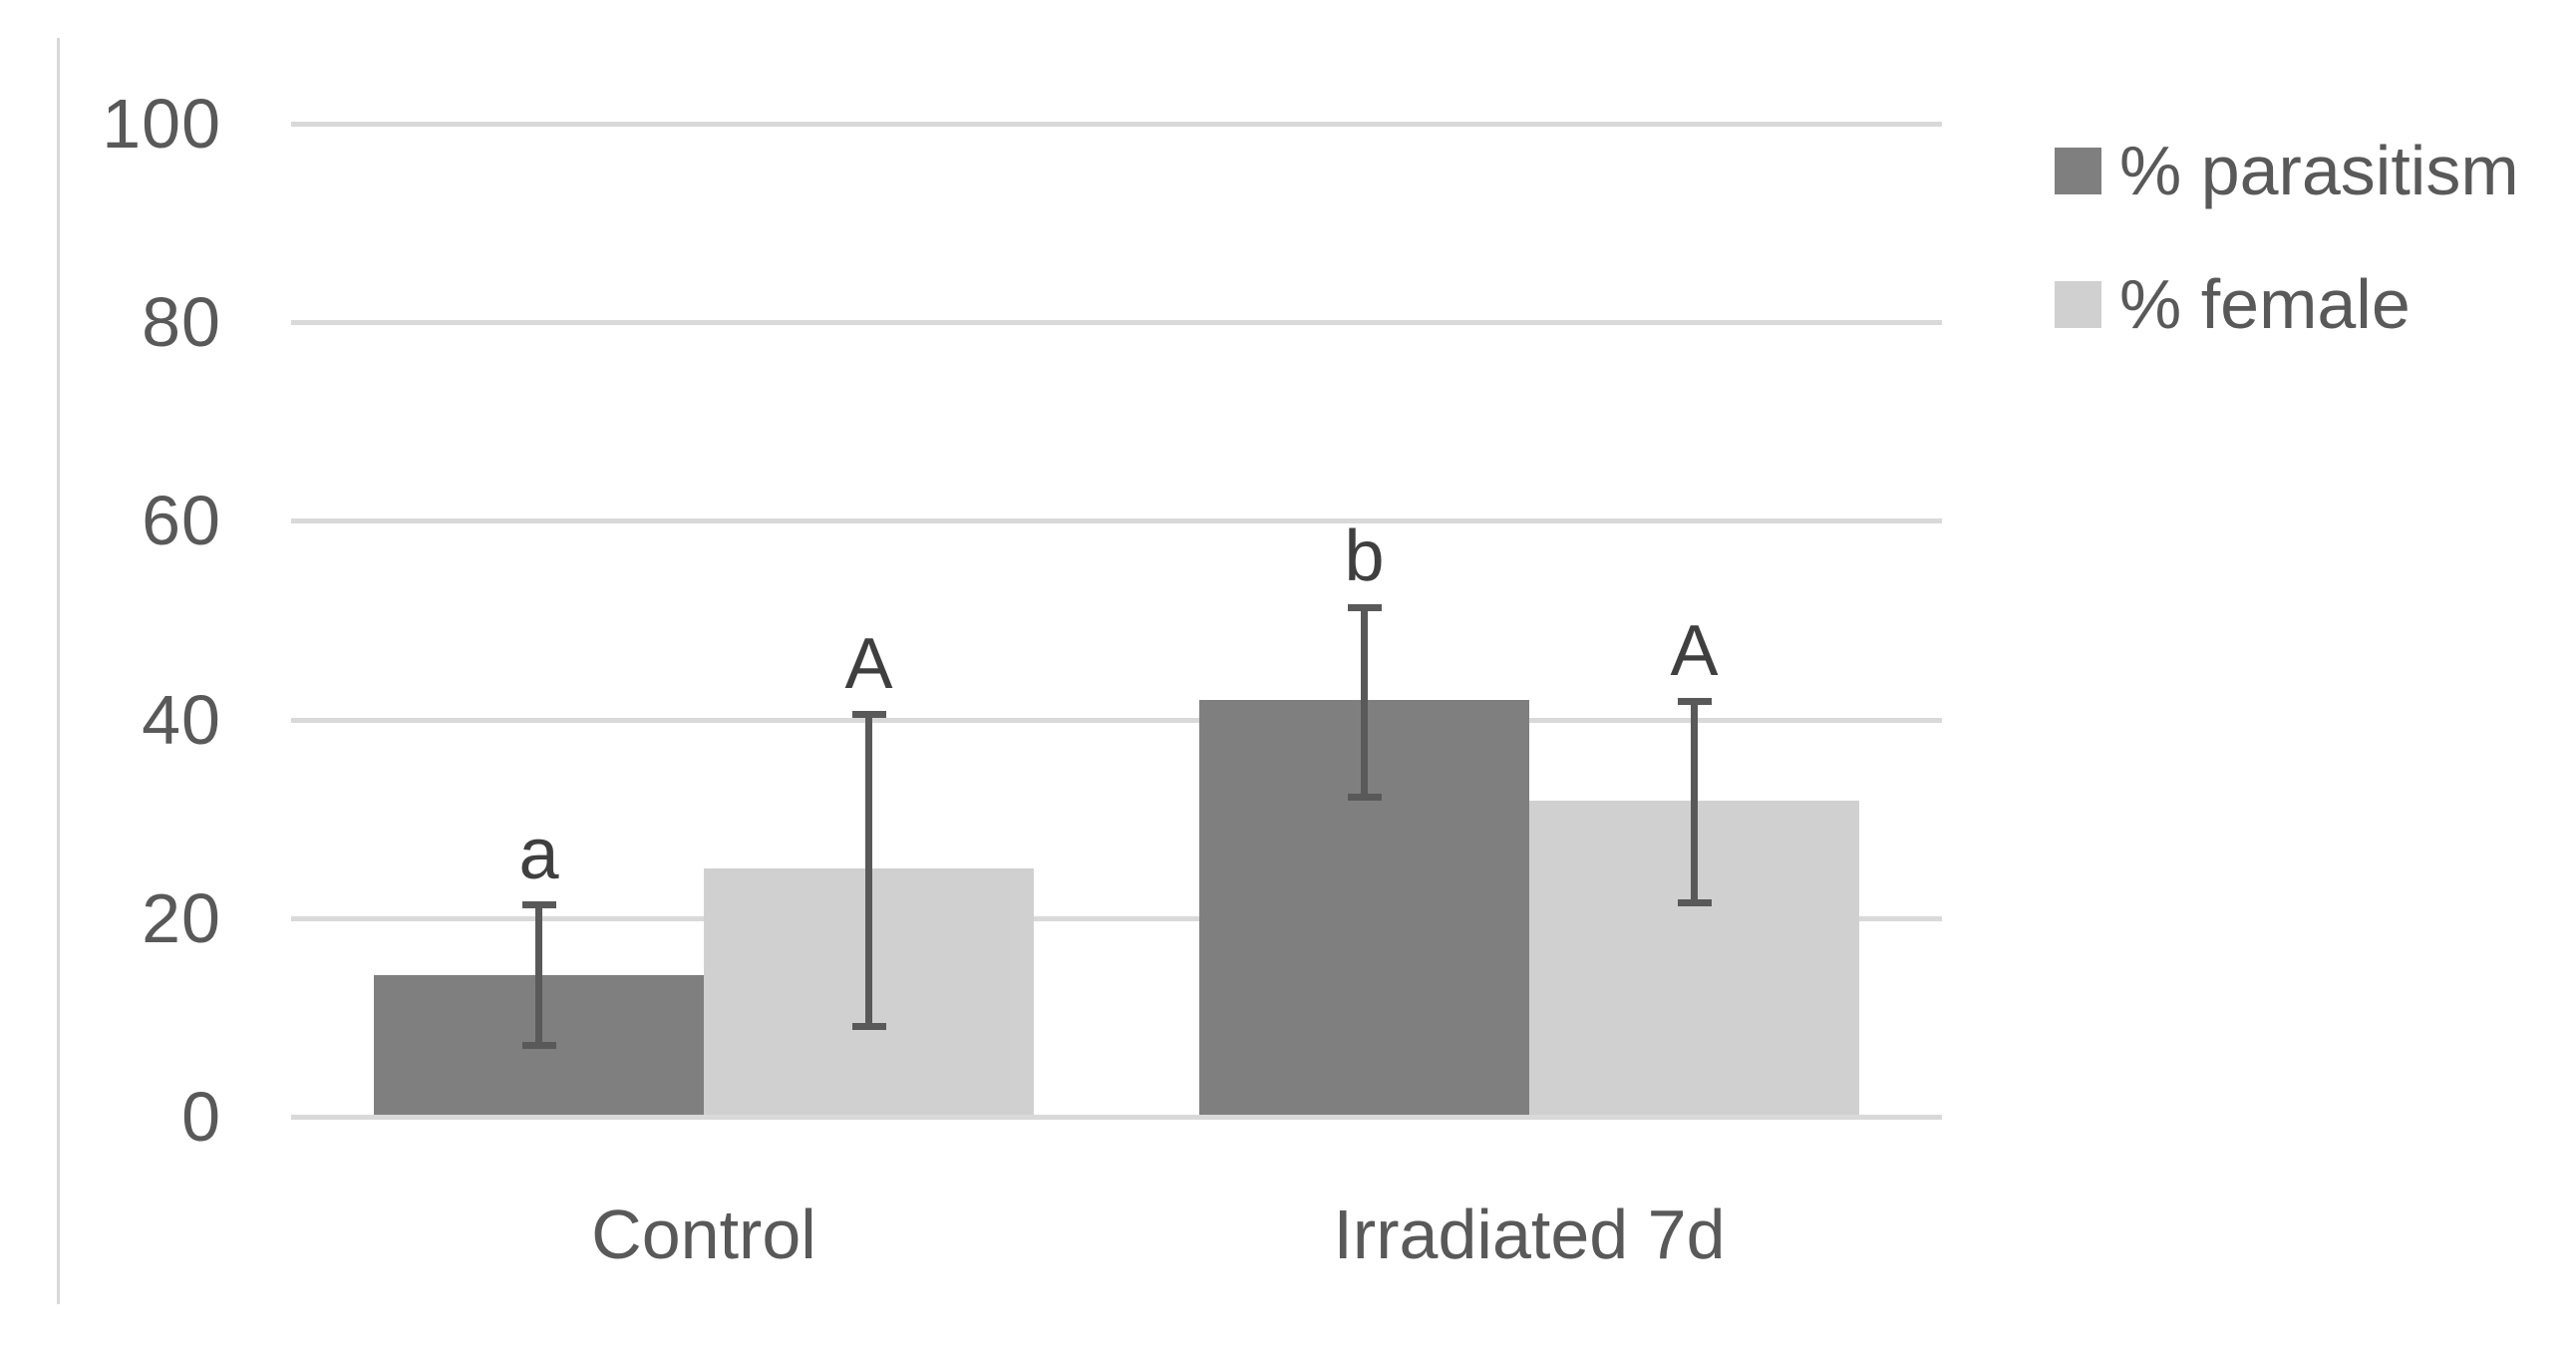 The image size is (2576, 1363). Describe the element at coordinates (181, 719) in the screenshot. I see `y-axis-tick-label-40: 40` at that location.